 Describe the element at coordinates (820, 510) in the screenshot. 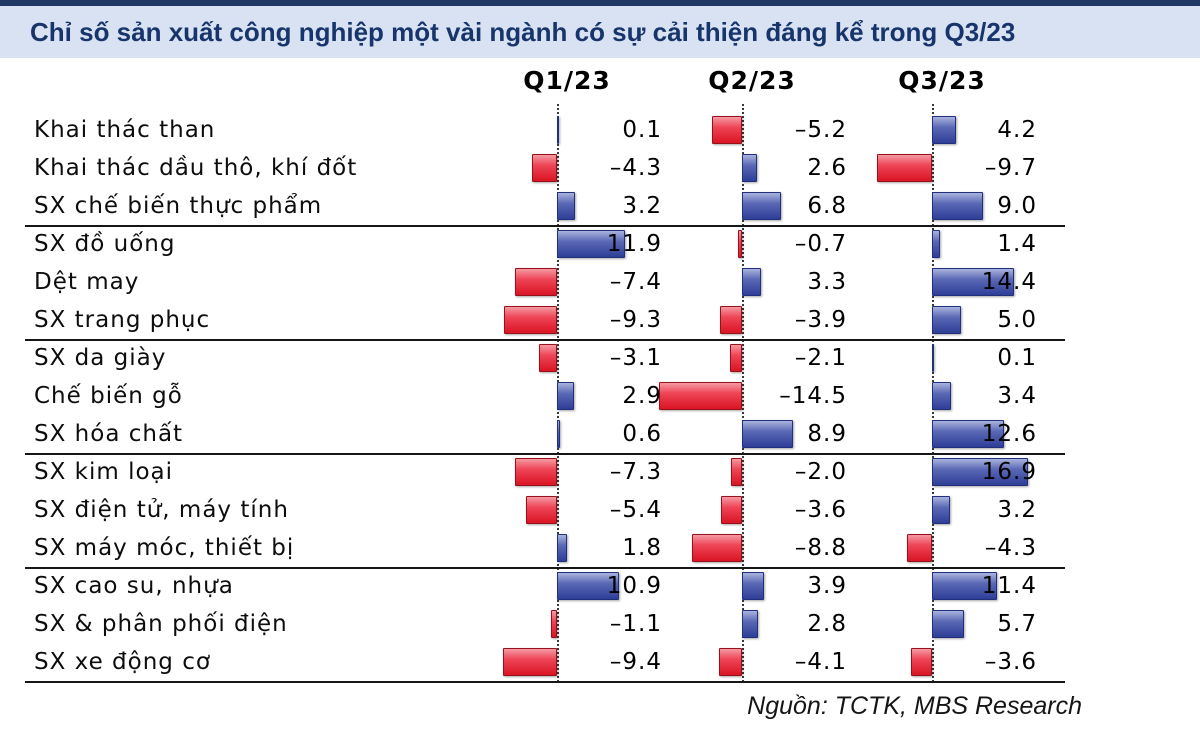

I see `value-label: –3.6` at that location.